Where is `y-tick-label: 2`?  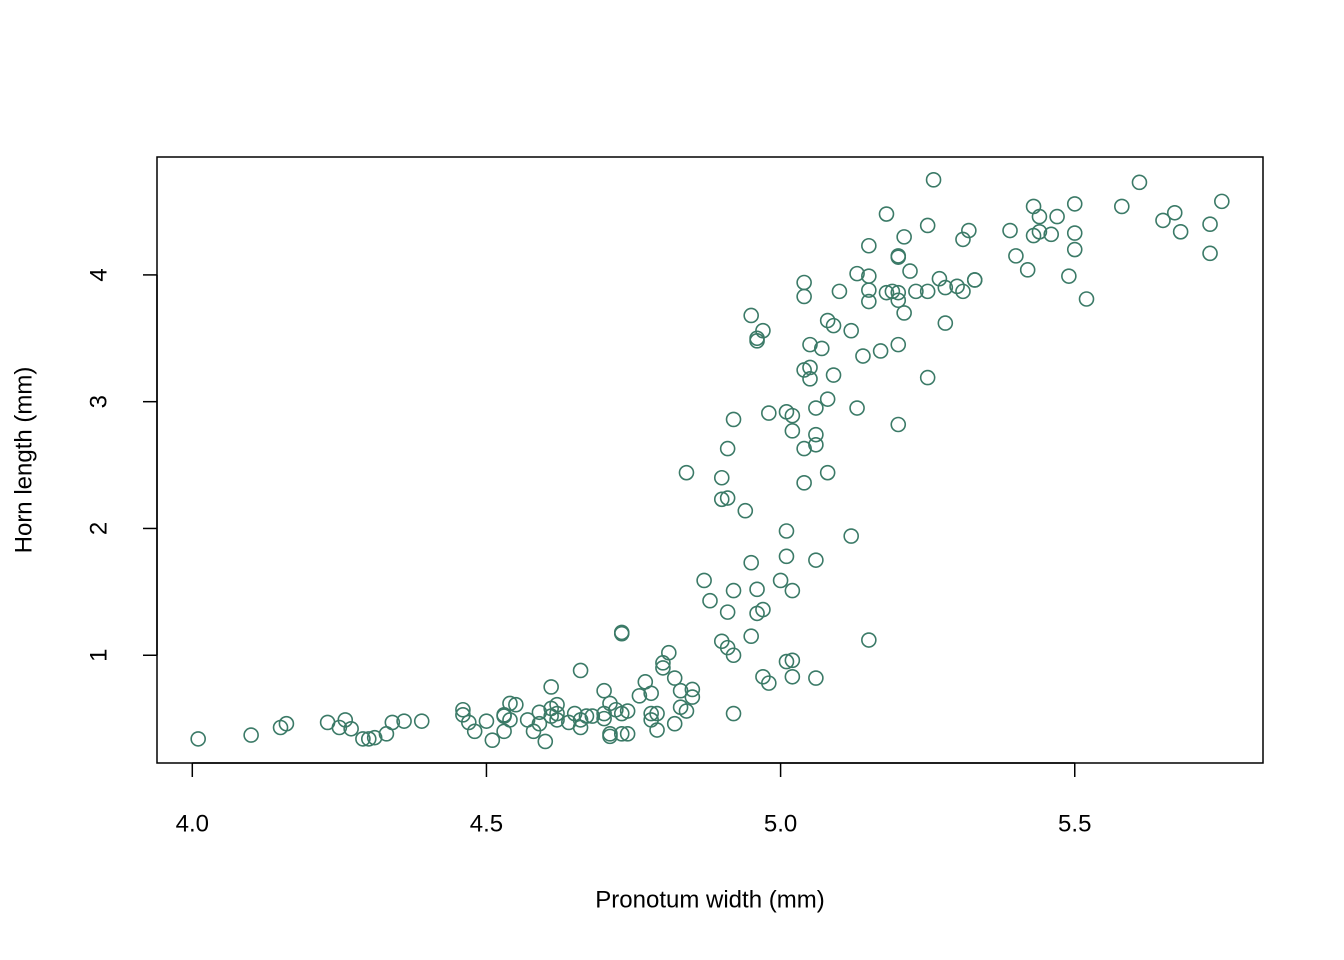 y-tick-label: 2 is located at coordinates (98, 528).